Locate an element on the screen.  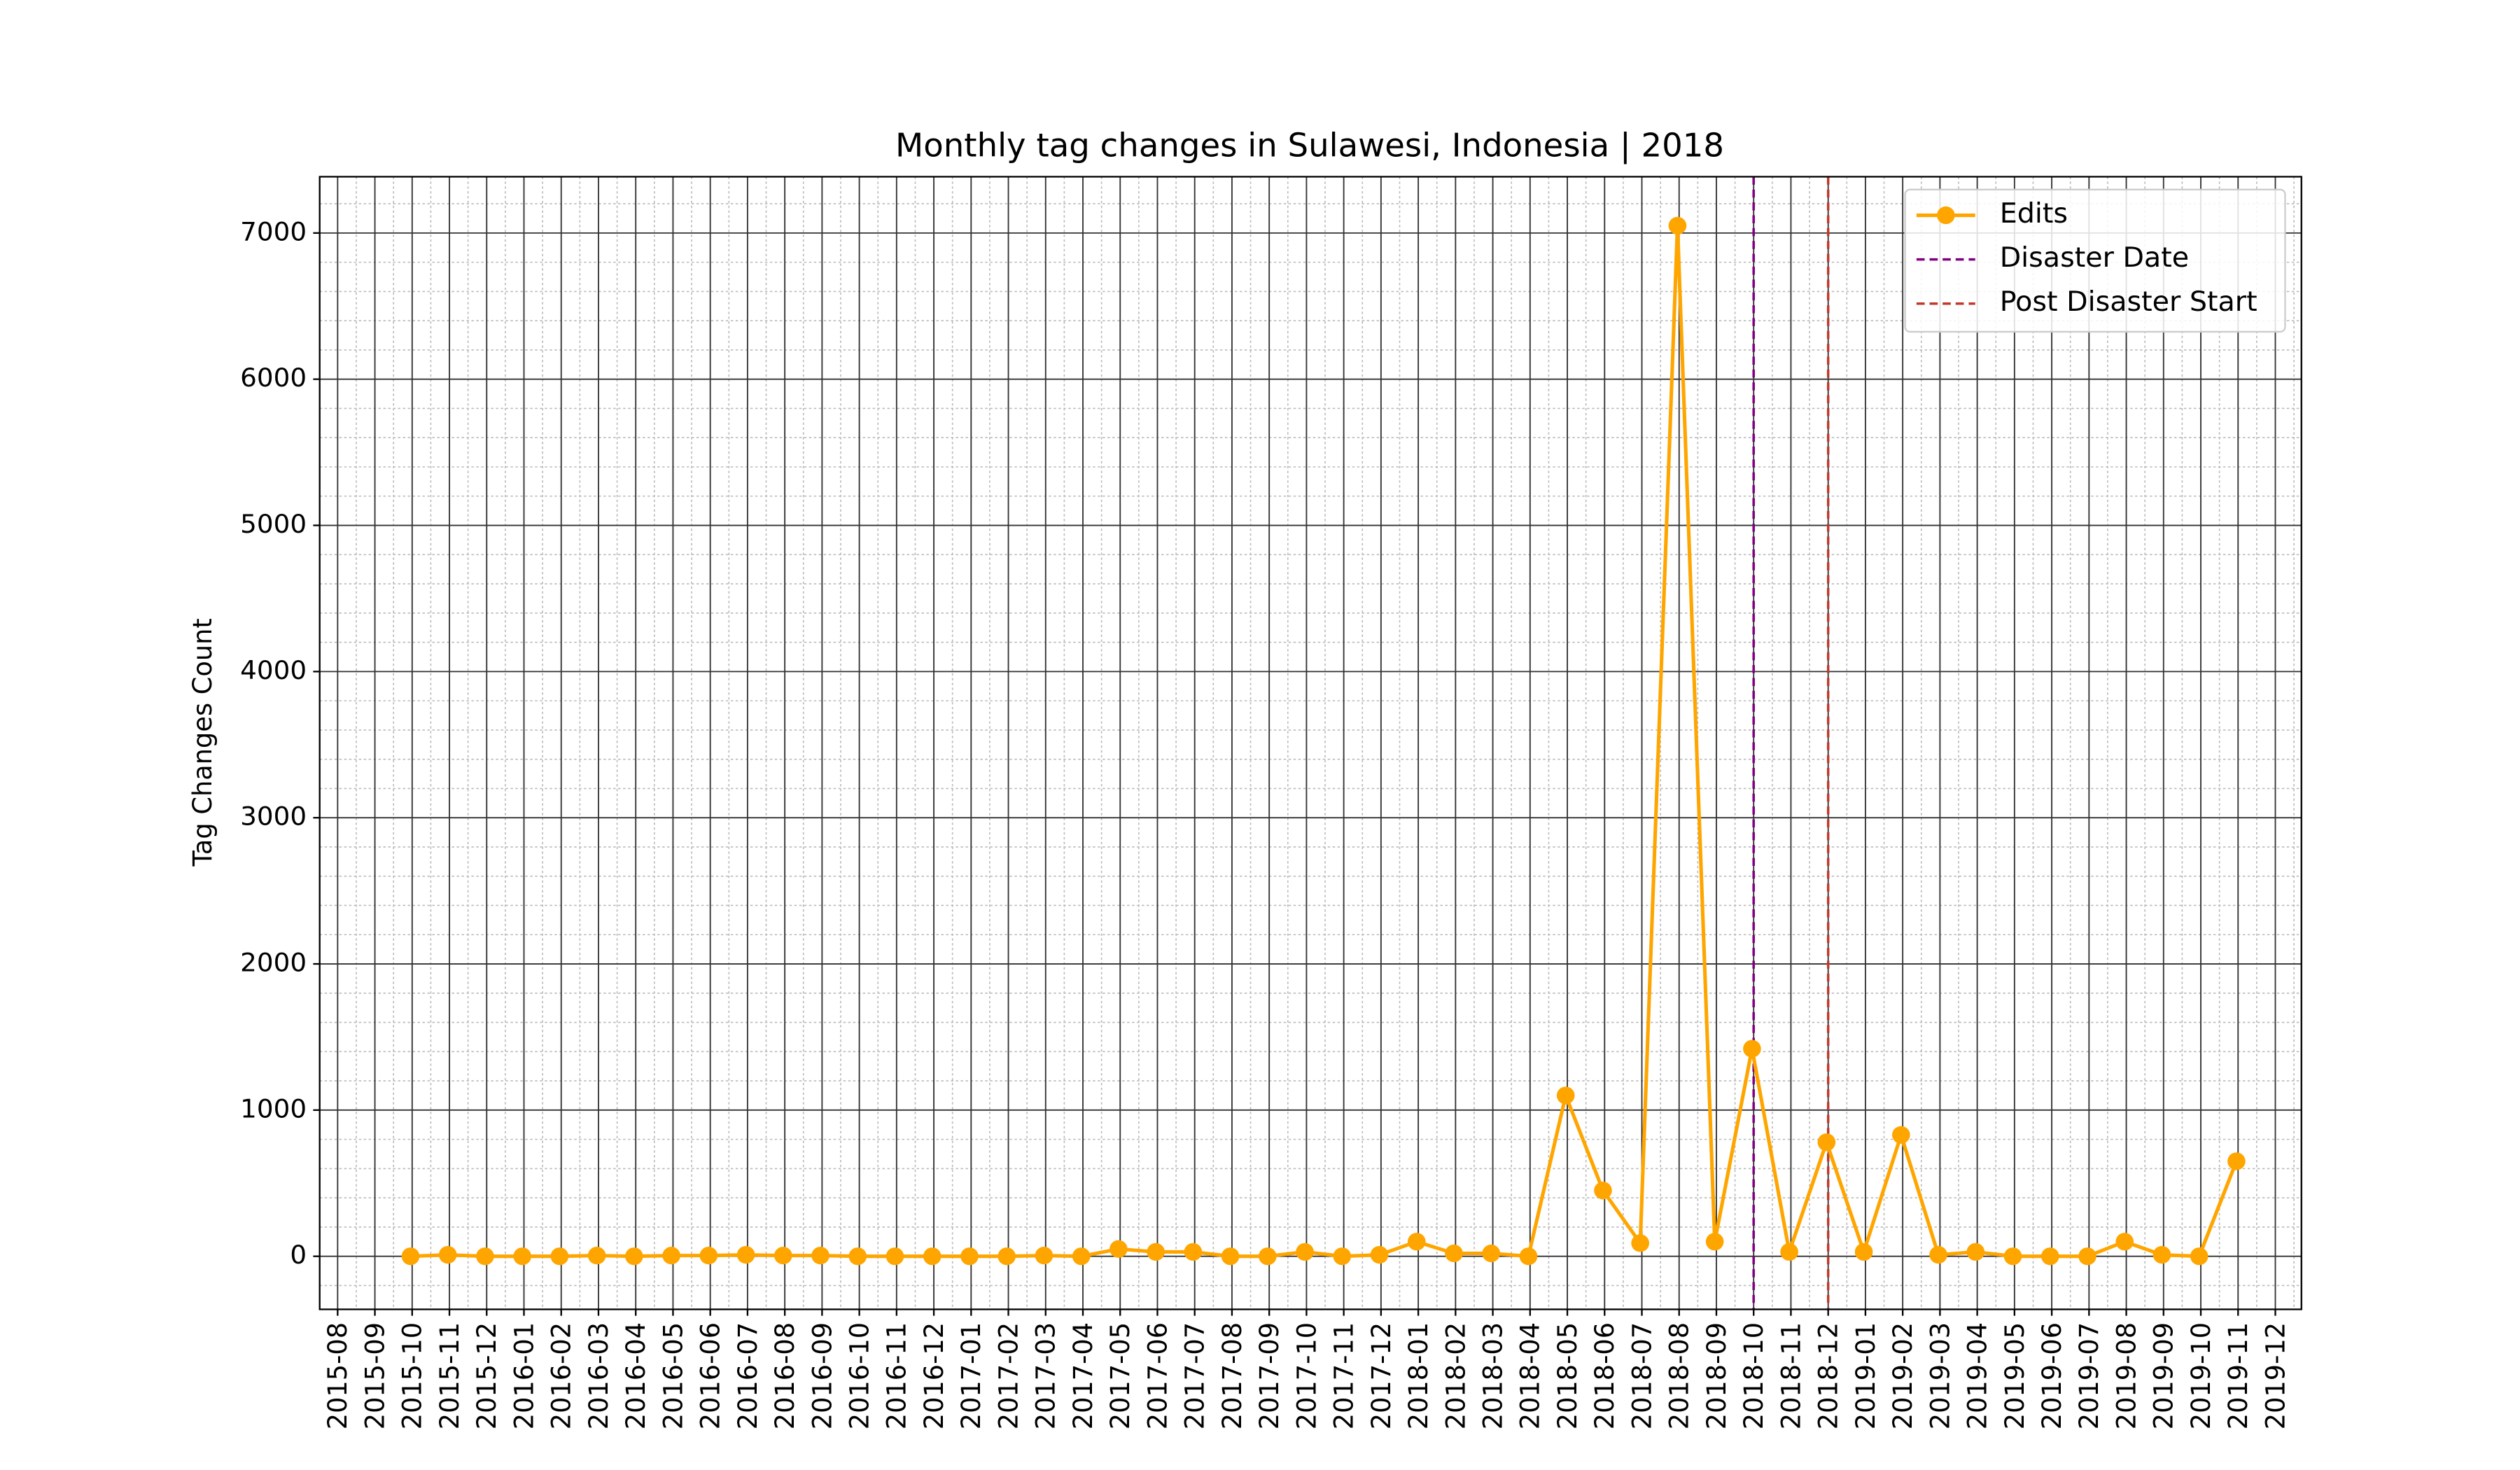
y-tick-label: 3000 is located at coordinates (273, 817).